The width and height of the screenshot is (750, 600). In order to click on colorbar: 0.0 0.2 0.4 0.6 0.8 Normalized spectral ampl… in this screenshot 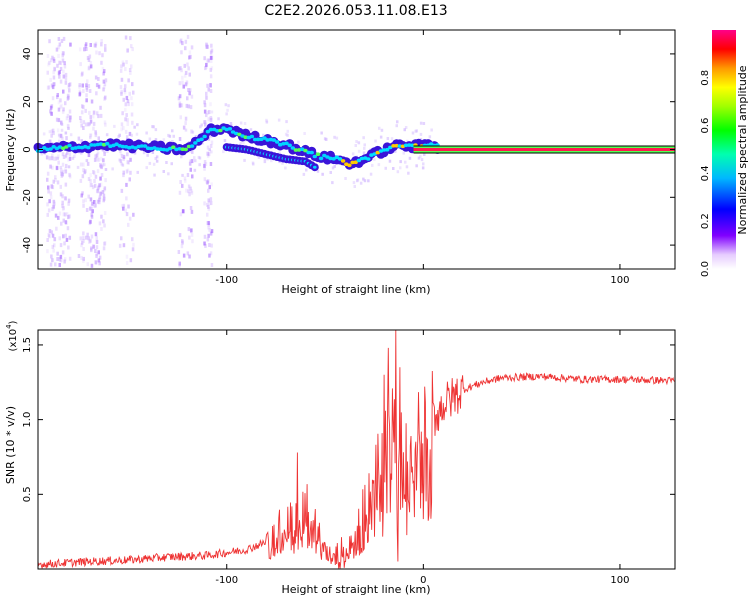, I will do `click(724, 153)`.